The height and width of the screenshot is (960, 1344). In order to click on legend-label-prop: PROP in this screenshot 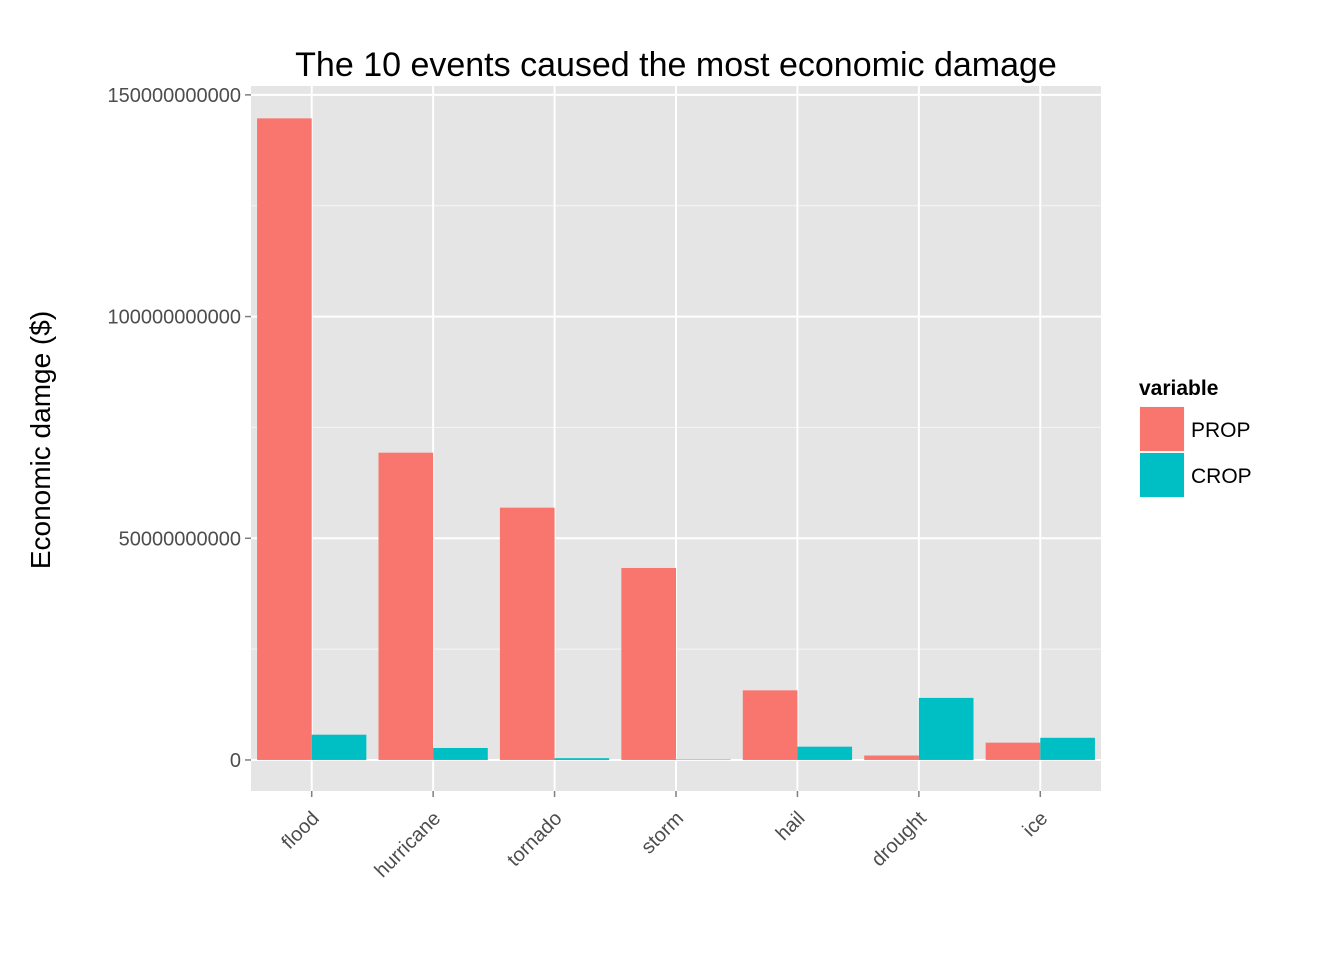, I will do `click(1221, 430)`.